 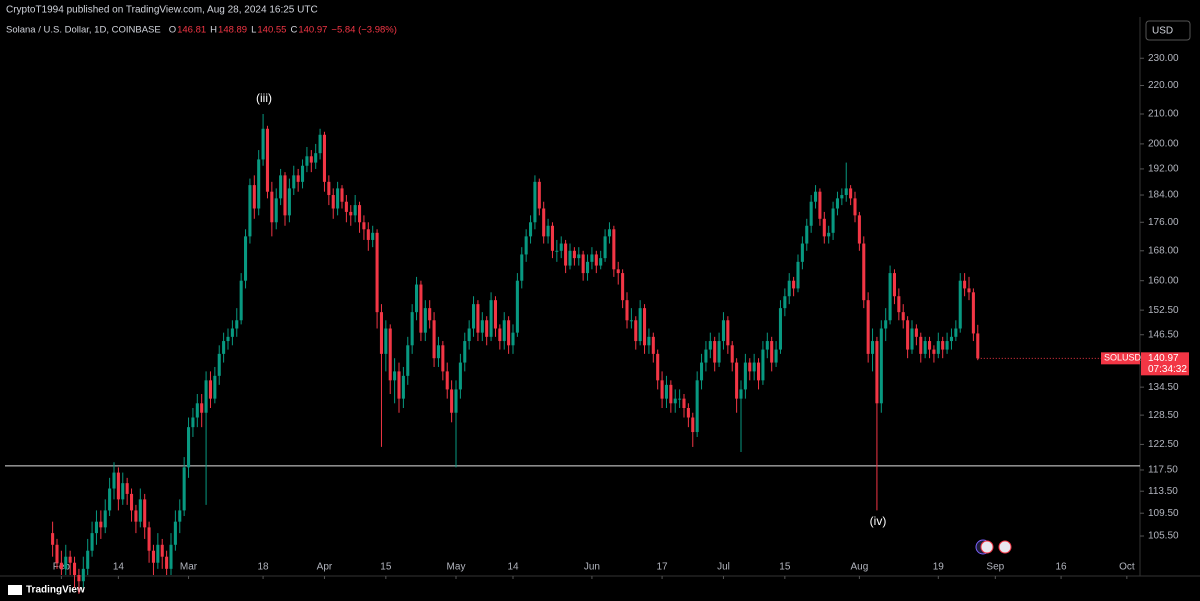 What do you see at coordinates (364, 30) in the screenshot?
I see `change: −5.84 (−3.98%)` at bounding box center [364, 30].